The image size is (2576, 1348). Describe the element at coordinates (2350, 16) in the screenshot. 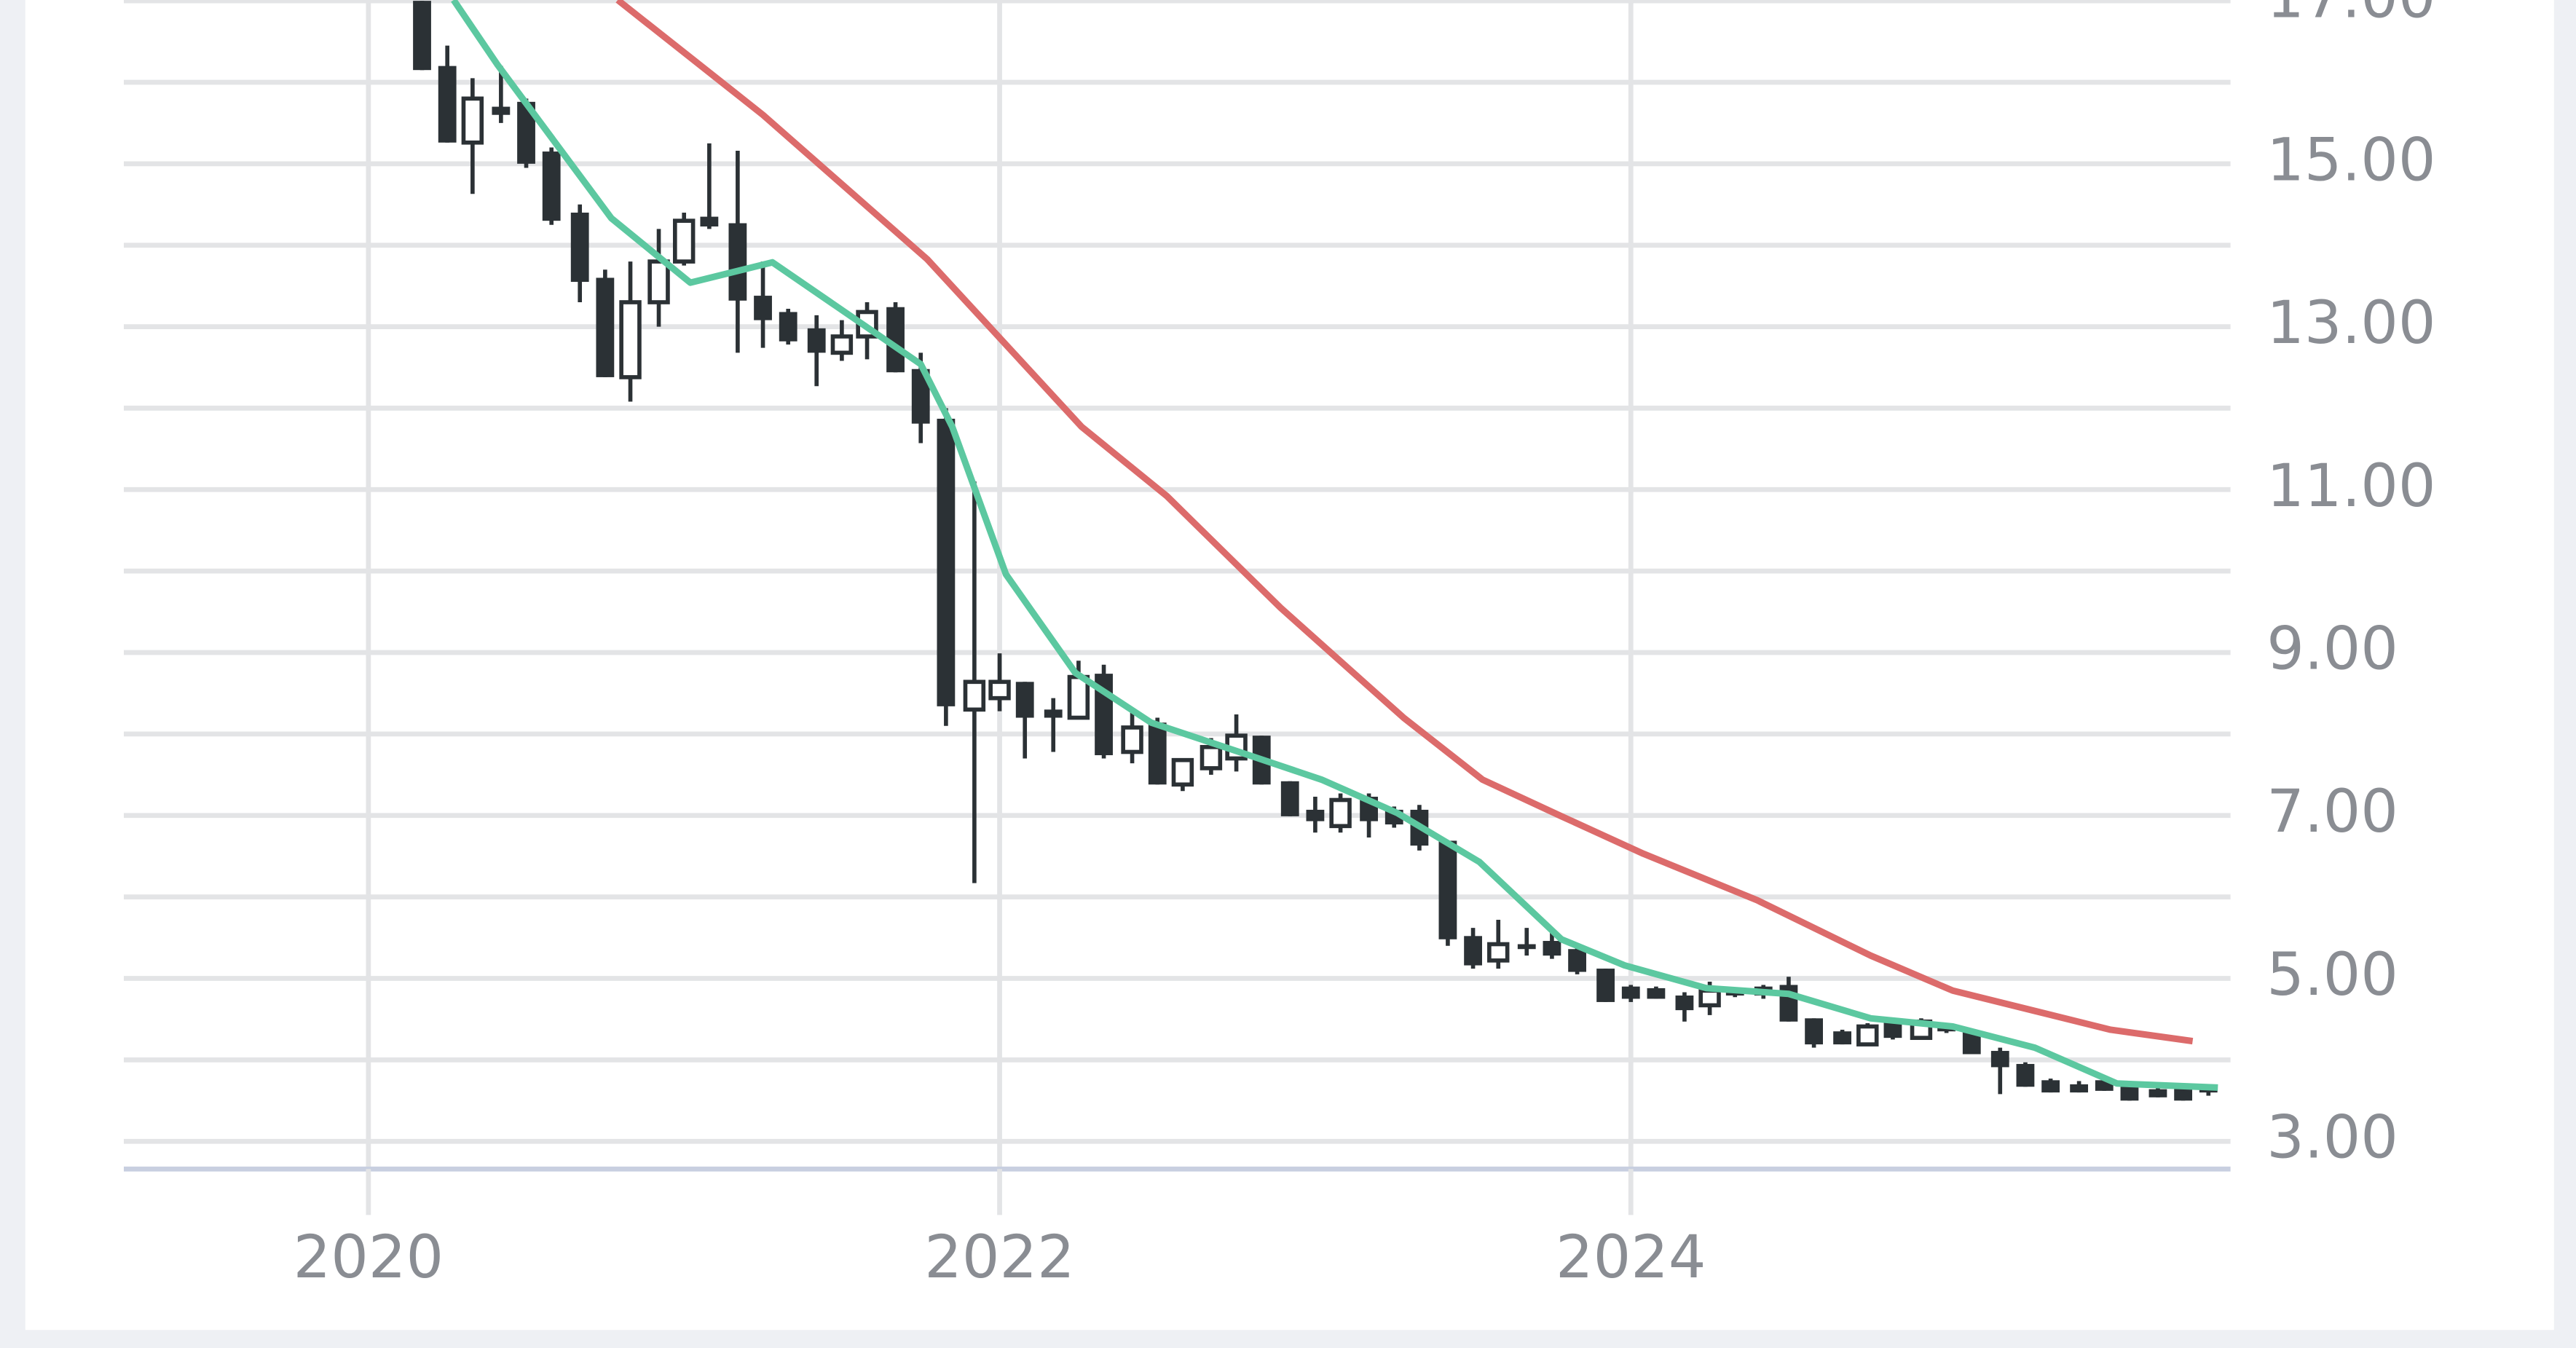

I see `y-tick-label: 17.00` at that location.